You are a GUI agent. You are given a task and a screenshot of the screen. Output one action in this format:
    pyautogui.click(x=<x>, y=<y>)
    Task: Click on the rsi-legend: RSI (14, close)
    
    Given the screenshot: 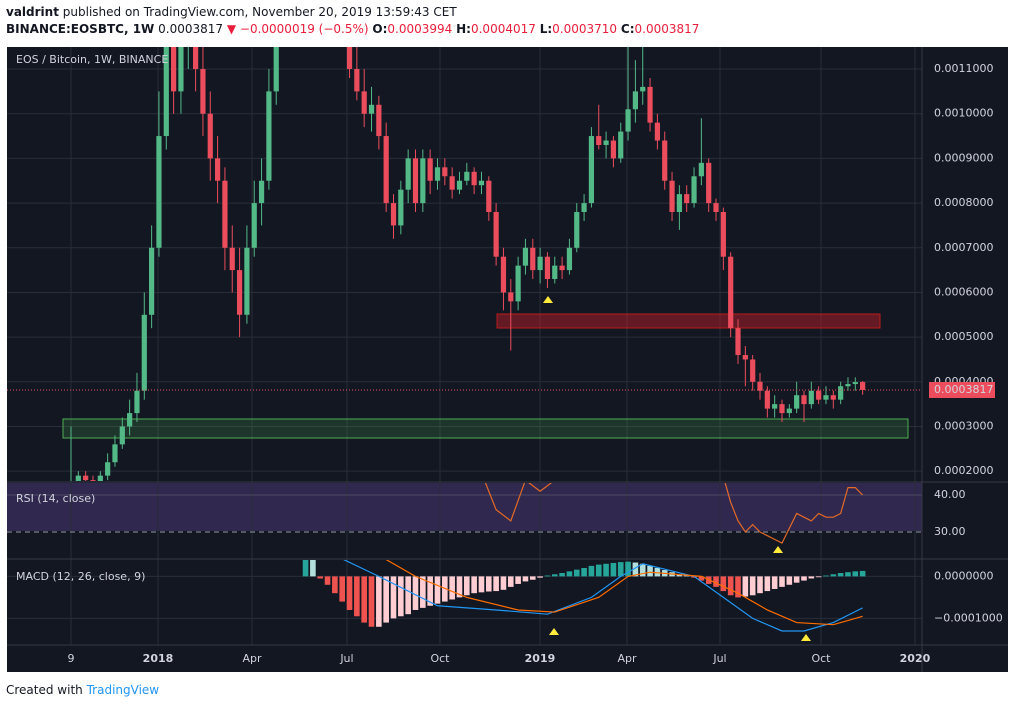 What is the action you would take?
    pyautogui.click(x=55, y=498)
    